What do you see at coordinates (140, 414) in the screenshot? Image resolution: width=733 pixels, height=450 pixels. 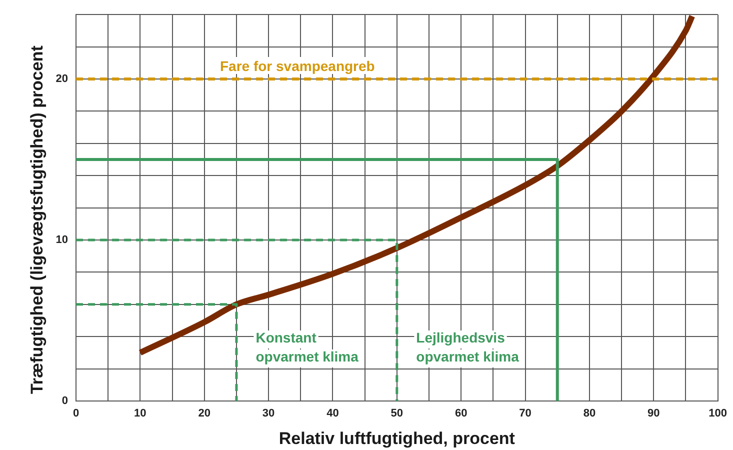 I see `x-tick-label: 10` at bounding box center [140, 414].